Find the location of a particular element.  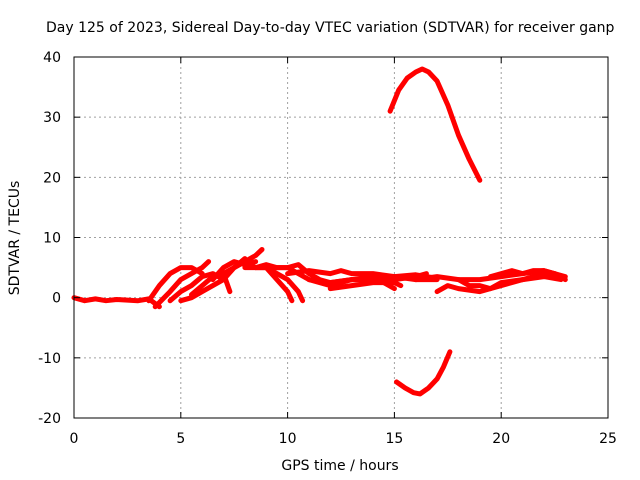

y-tick-label: 0 is located at coordinates (56, 299).